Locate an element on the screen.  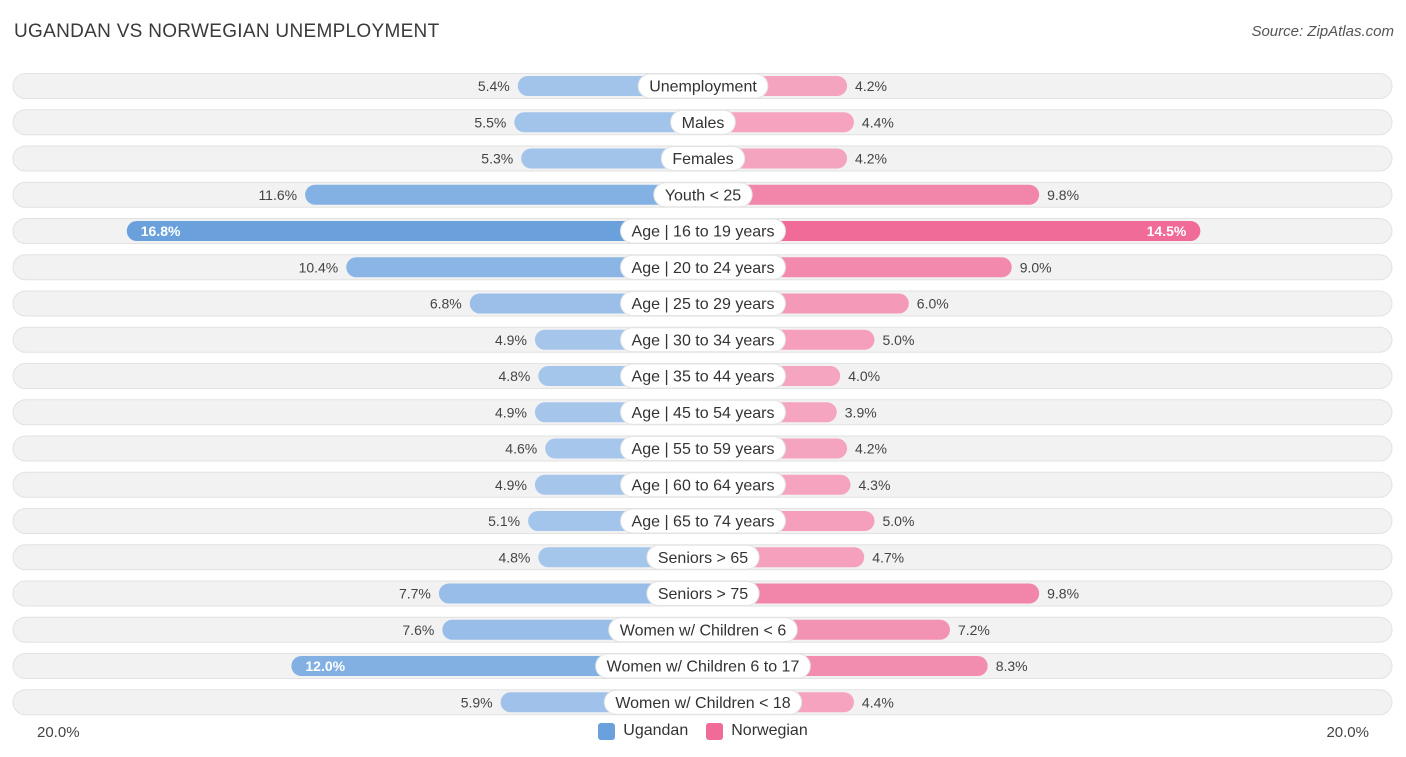
value-label-norwegian: 7.2% is located at coordinates (974, 630).